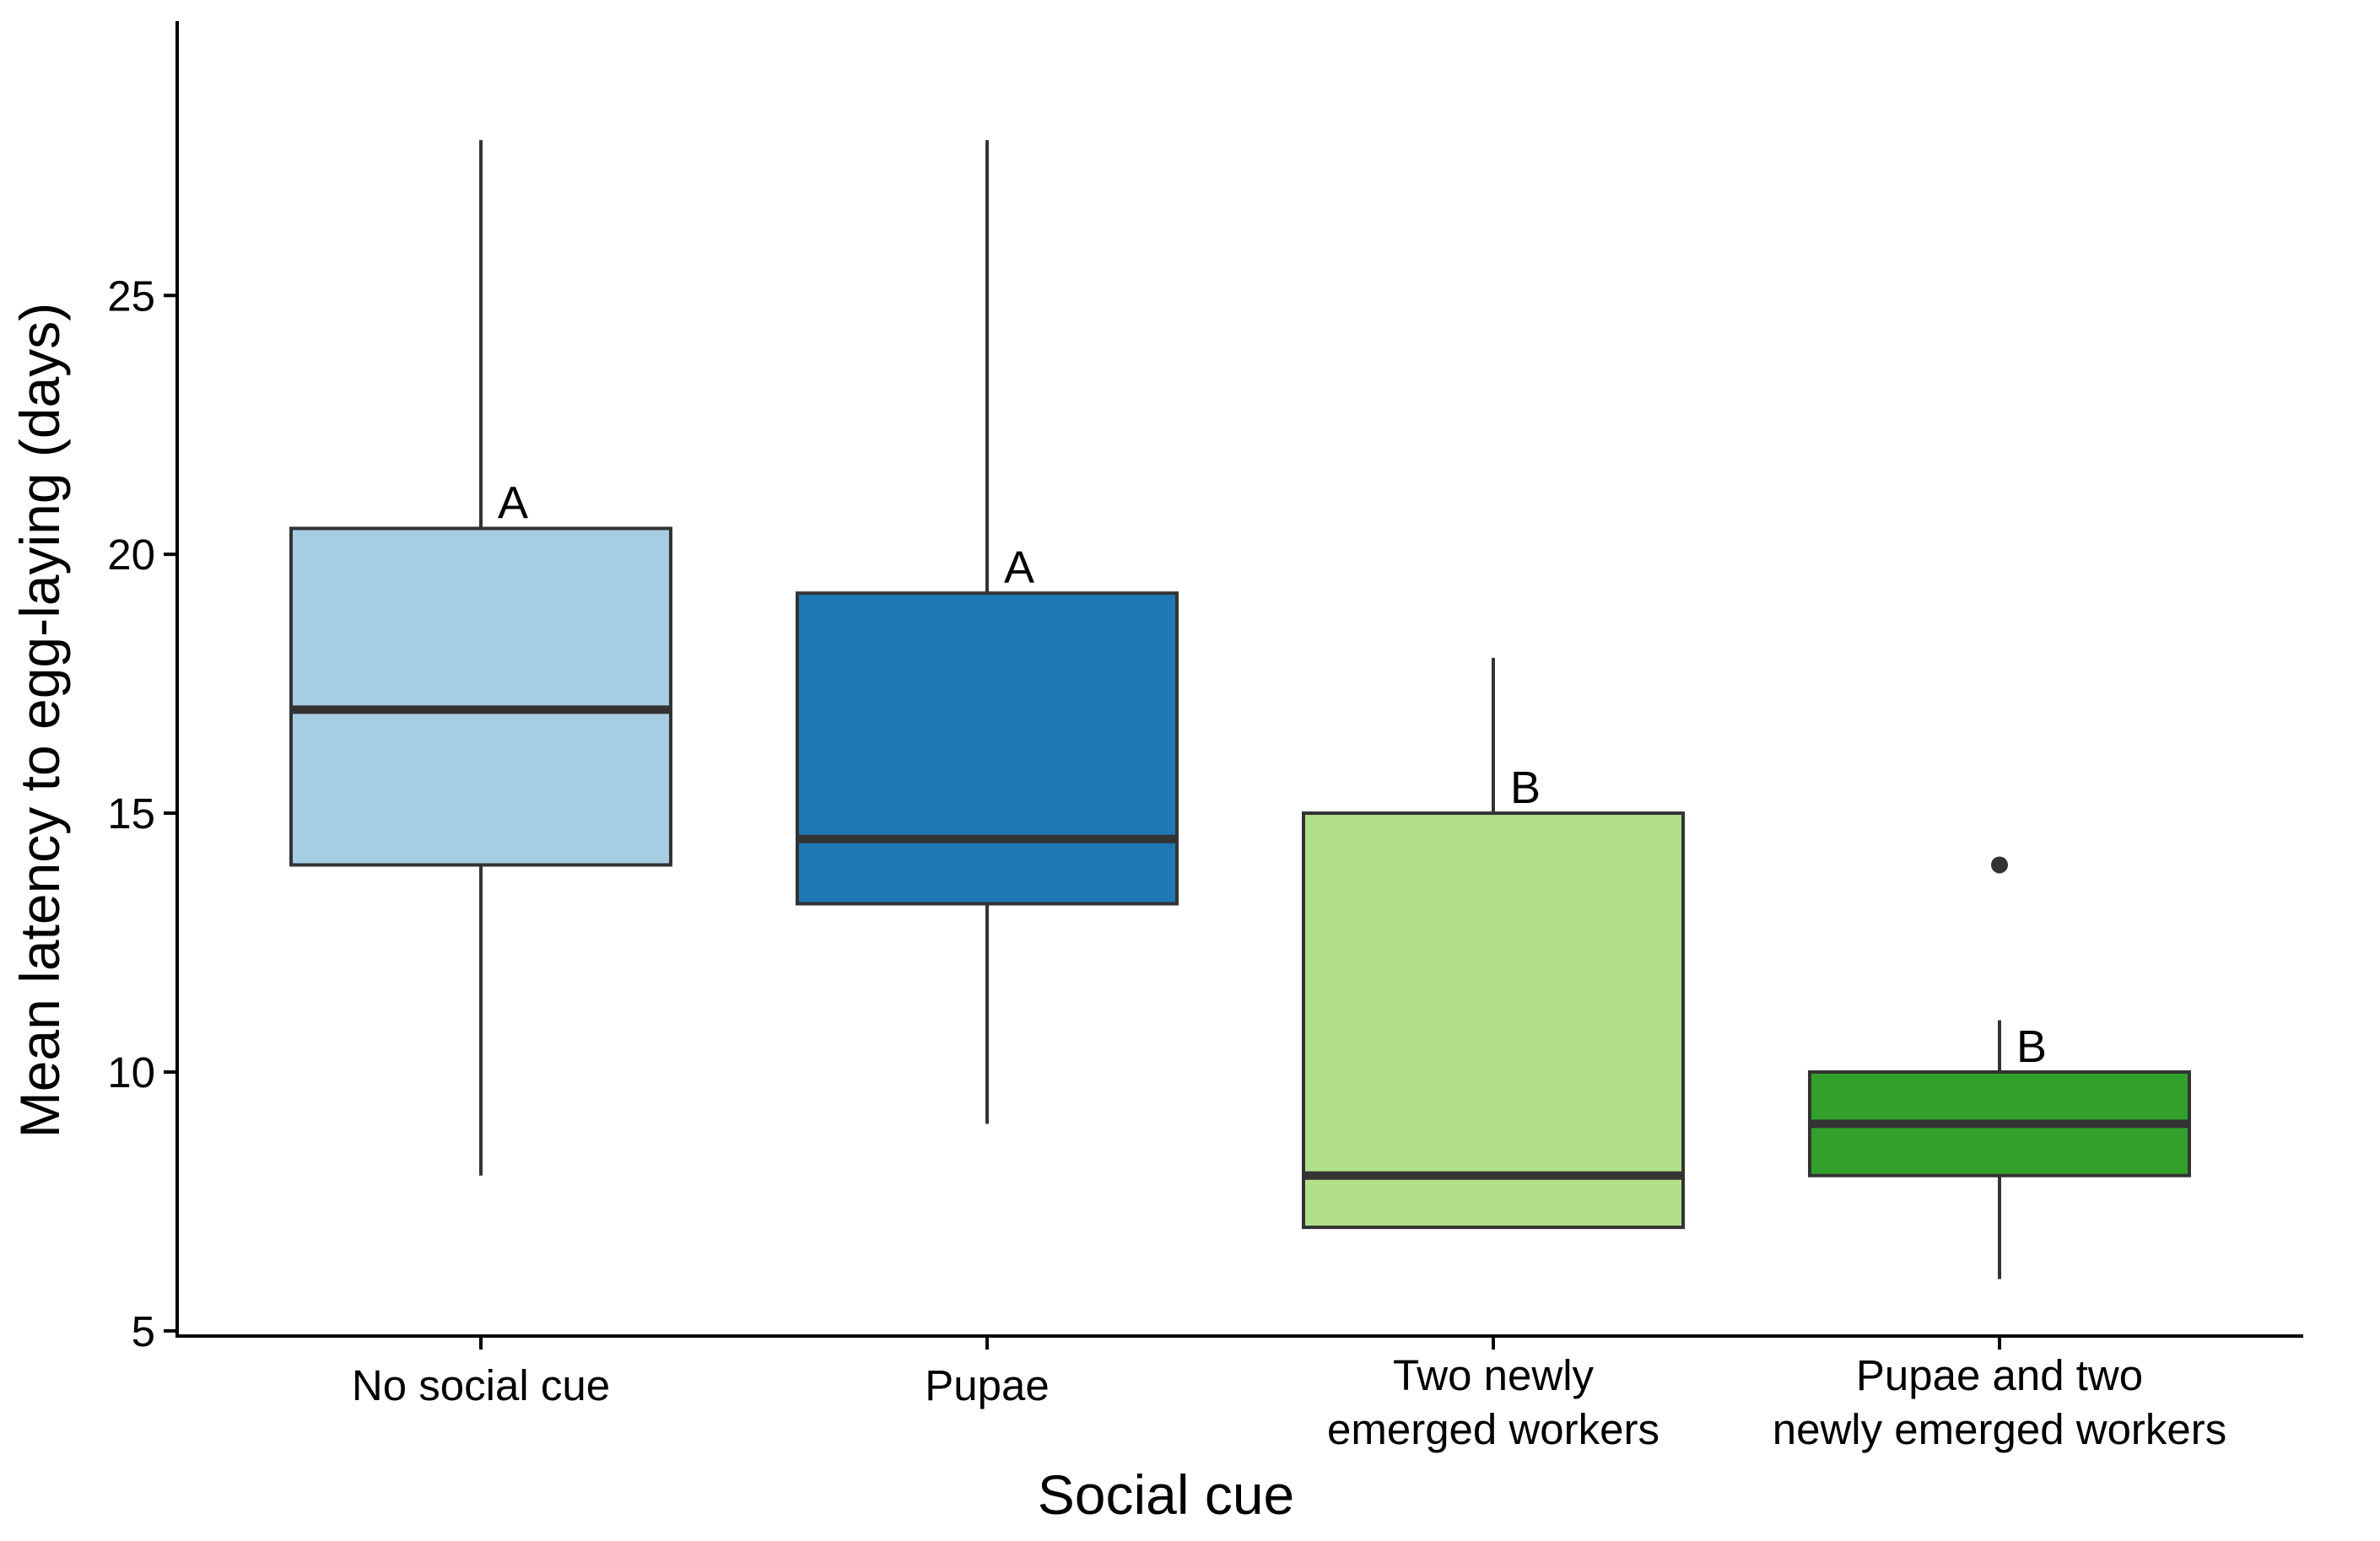 The height and width of the screenshot is (1541, 2380). What do you see at coordinates (1166, 1494) in the screenshot?
I see `x-axis-title: Social cue` at bounding box center [1166, 1494].